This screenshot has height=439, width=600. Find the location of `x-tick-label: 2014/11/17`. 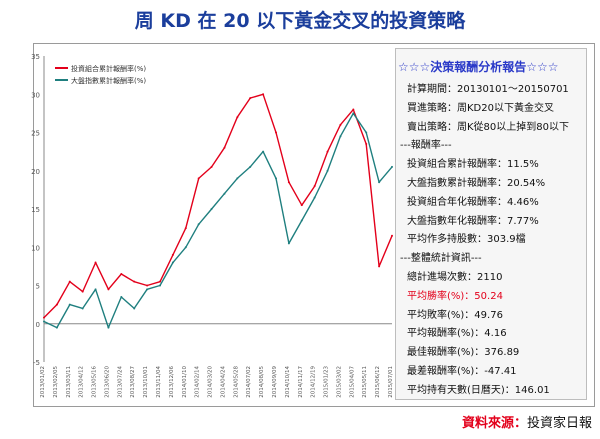

x-tick-label: 2014/11/17 is located at coordinates (301, 382).